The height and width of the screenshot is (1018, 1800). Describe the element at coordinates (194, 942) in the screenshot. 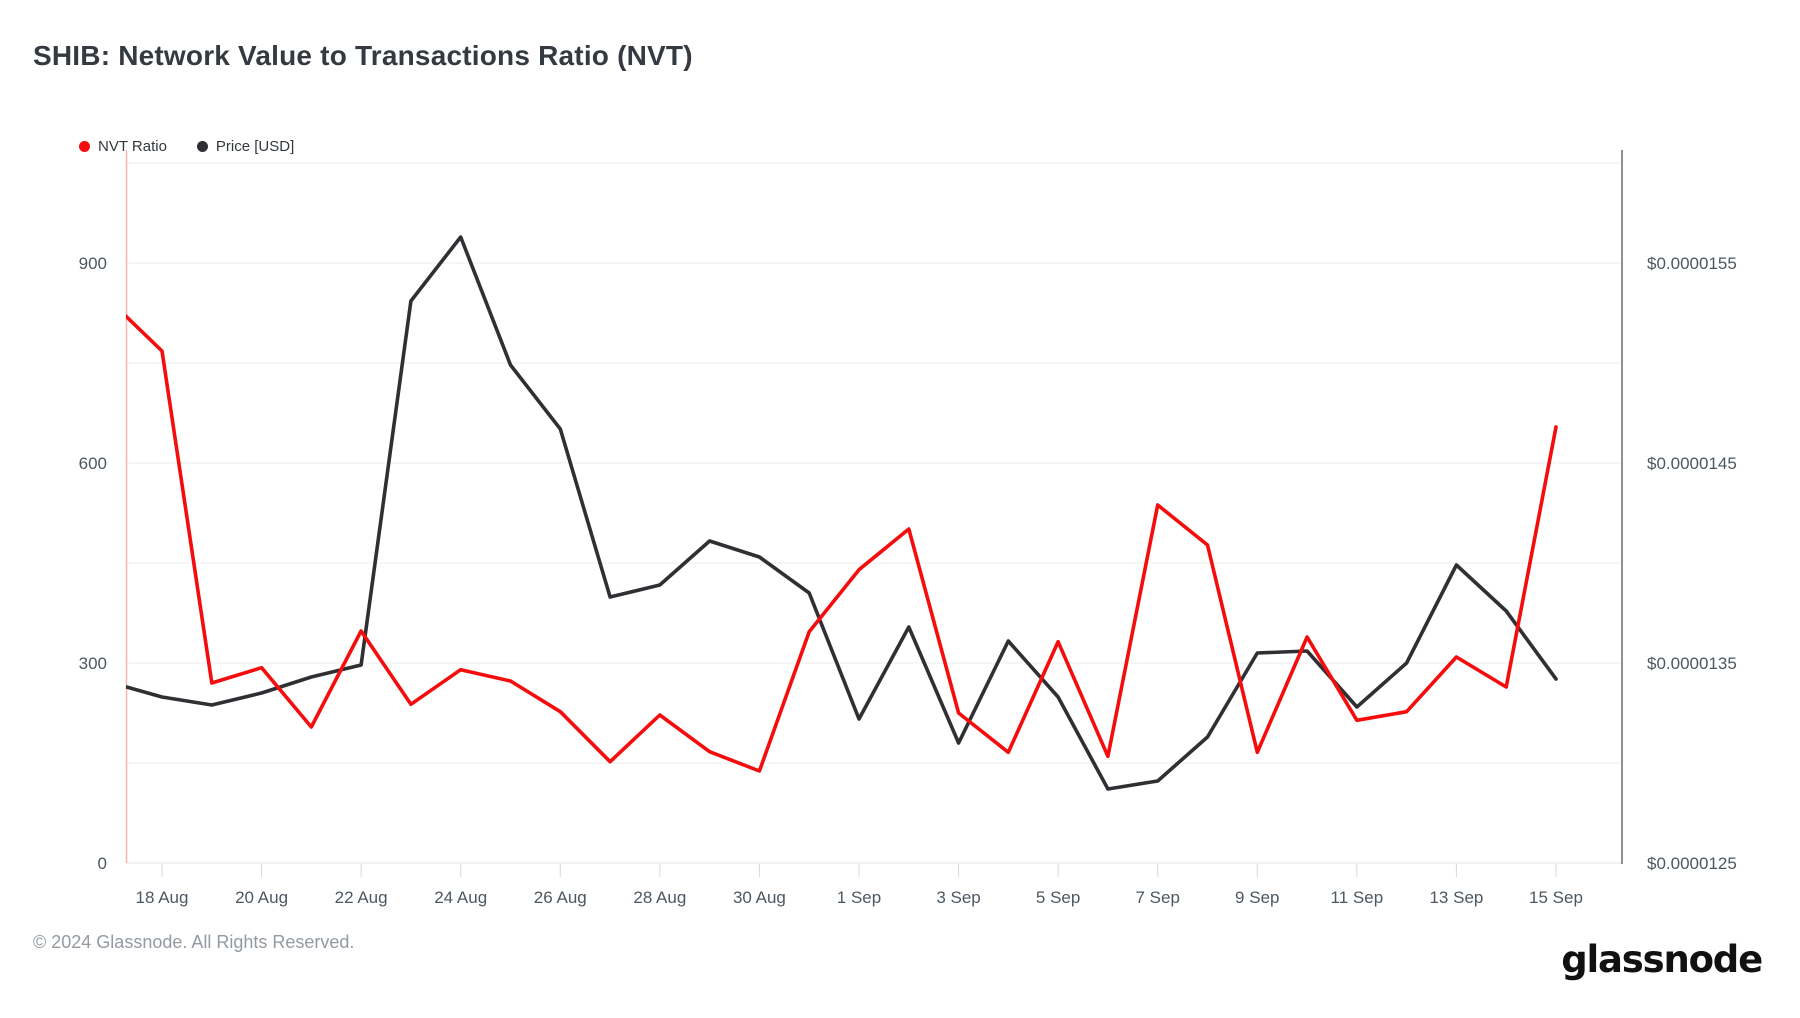

I see `copyright-text: © 2024 Glassnode. All Rights Reserved.` at that location.